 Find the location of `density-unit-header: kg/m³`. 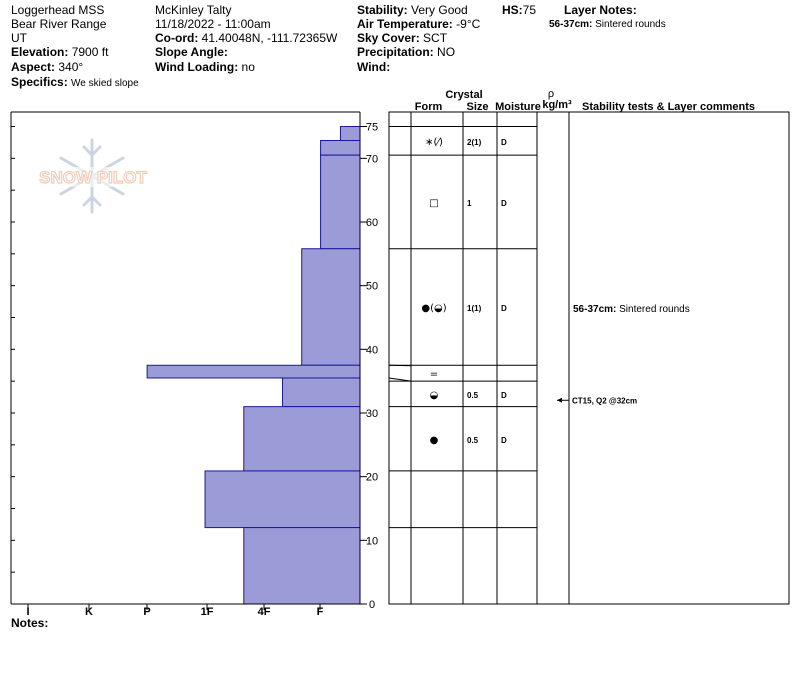

density-unit-header: kg/m³ is located at coordinates (557, 105).